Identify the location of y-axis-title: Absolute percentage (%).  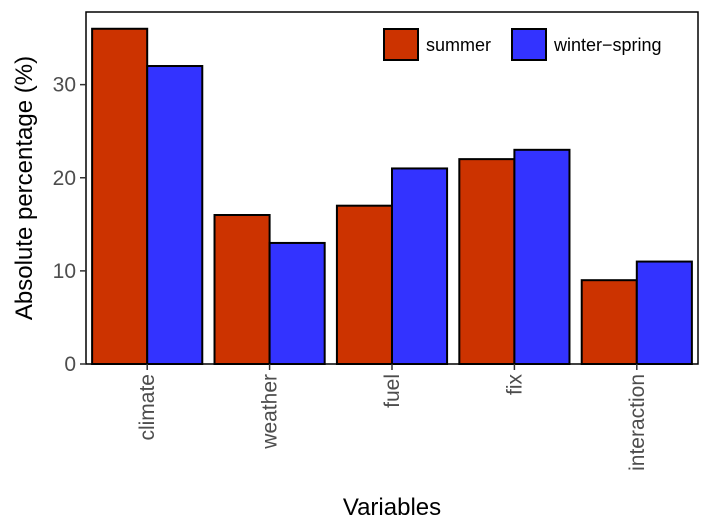
(24, 188).